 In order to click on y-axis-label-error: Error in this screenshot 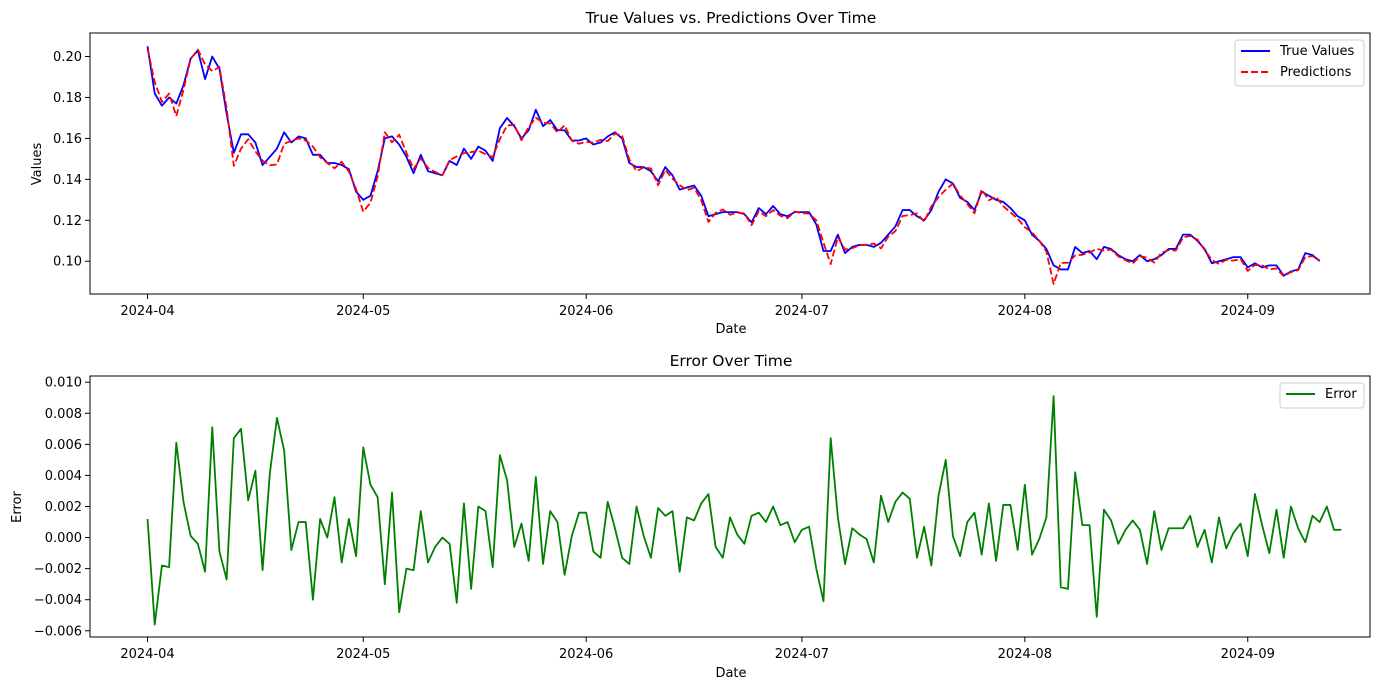, I will do `click(17, 507)`.